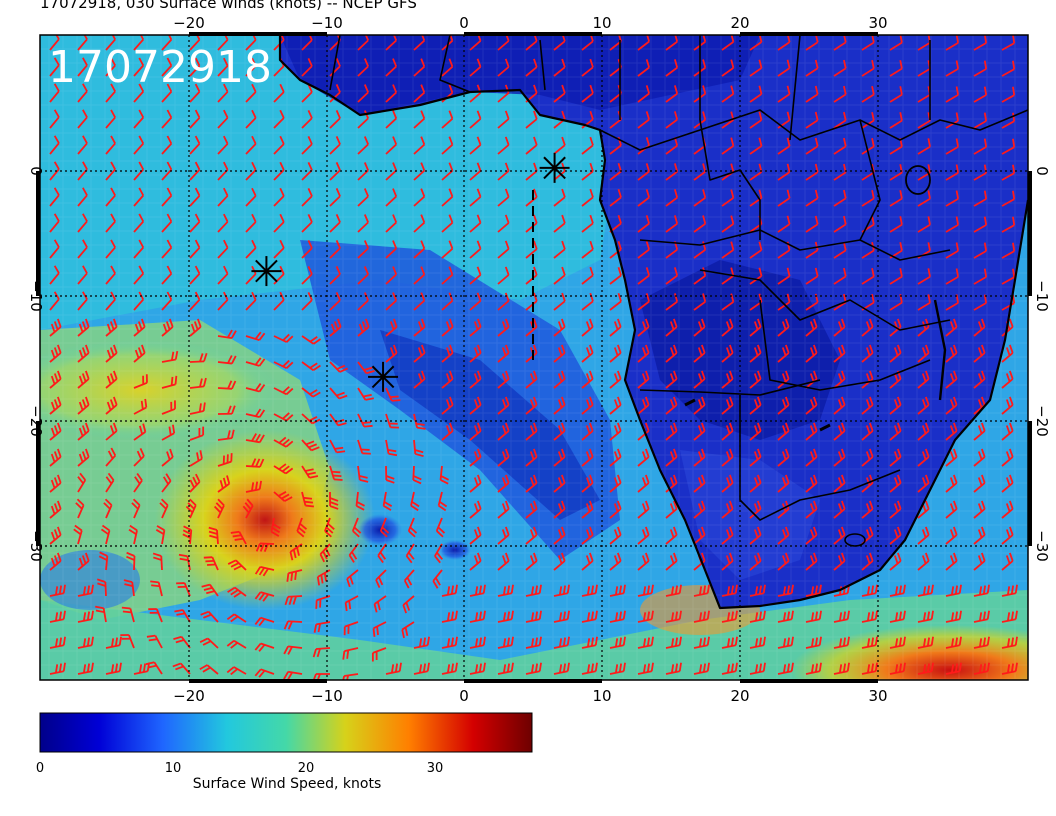 The width and height of the screenshot is (1056, 816). Describe the element at coordinates (189, 696) in the screenshot. I see `lon-label-bottom: −20` at that location.